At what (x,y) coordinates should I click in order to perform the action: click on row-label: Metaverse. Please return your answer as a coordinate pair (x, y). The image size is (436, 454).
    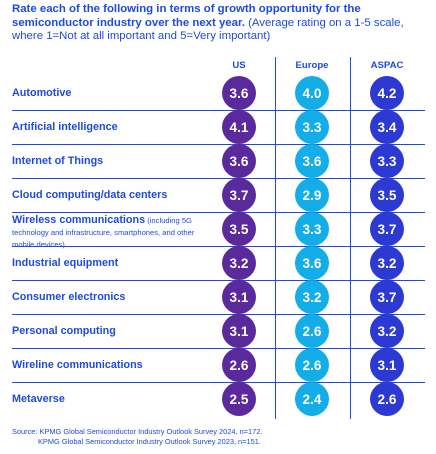
    Looking at the image, I should click on (38, 399).